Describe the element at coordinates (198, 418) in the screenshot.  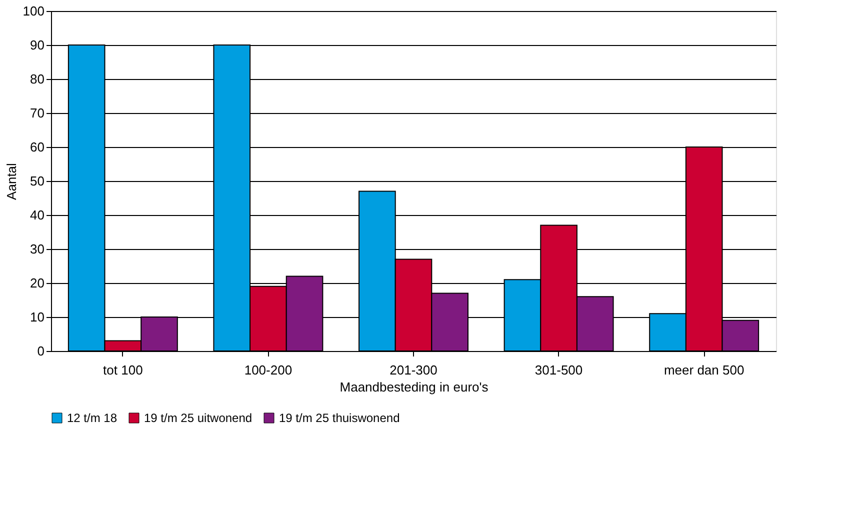
I see `legend-label: 19 t/m 25 uitwonend` at that location.